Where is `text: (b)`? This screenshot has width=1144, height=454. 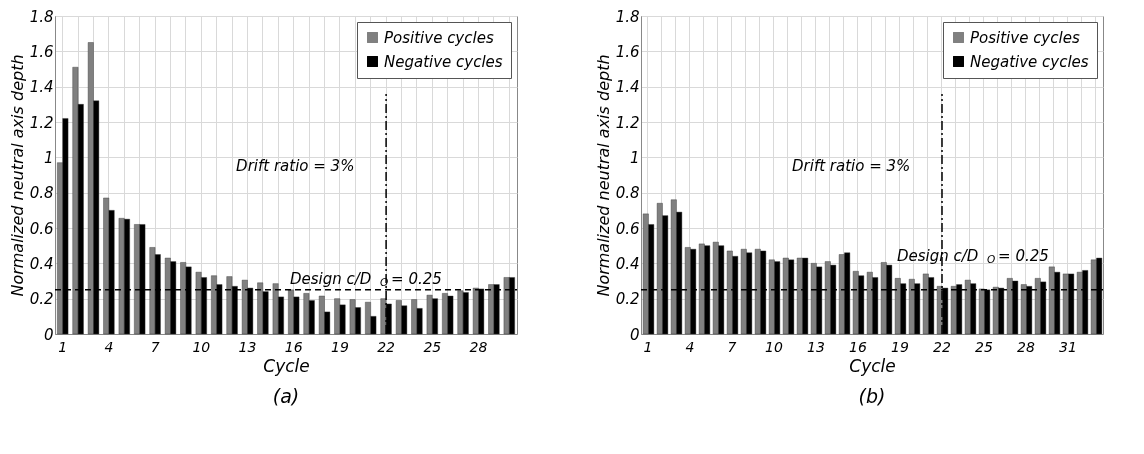
text: (b) is located at coordinates (872, 396).